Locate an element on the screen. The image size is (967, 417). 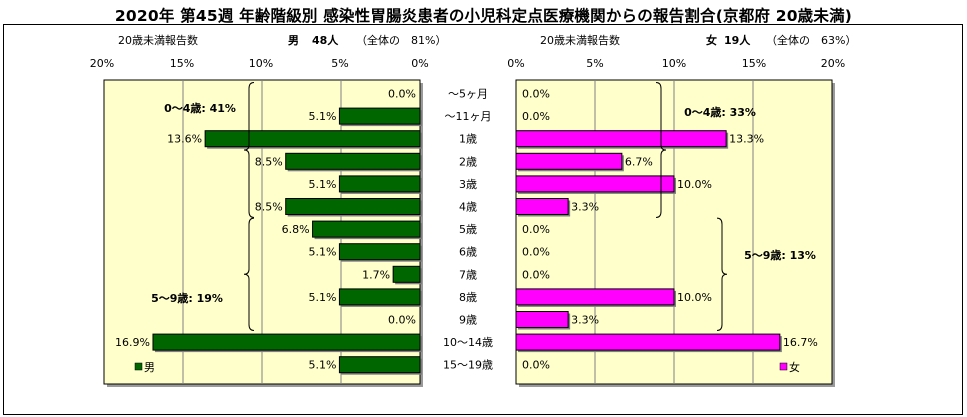
category-label: 3歳 is located at coordinates (468, 184).